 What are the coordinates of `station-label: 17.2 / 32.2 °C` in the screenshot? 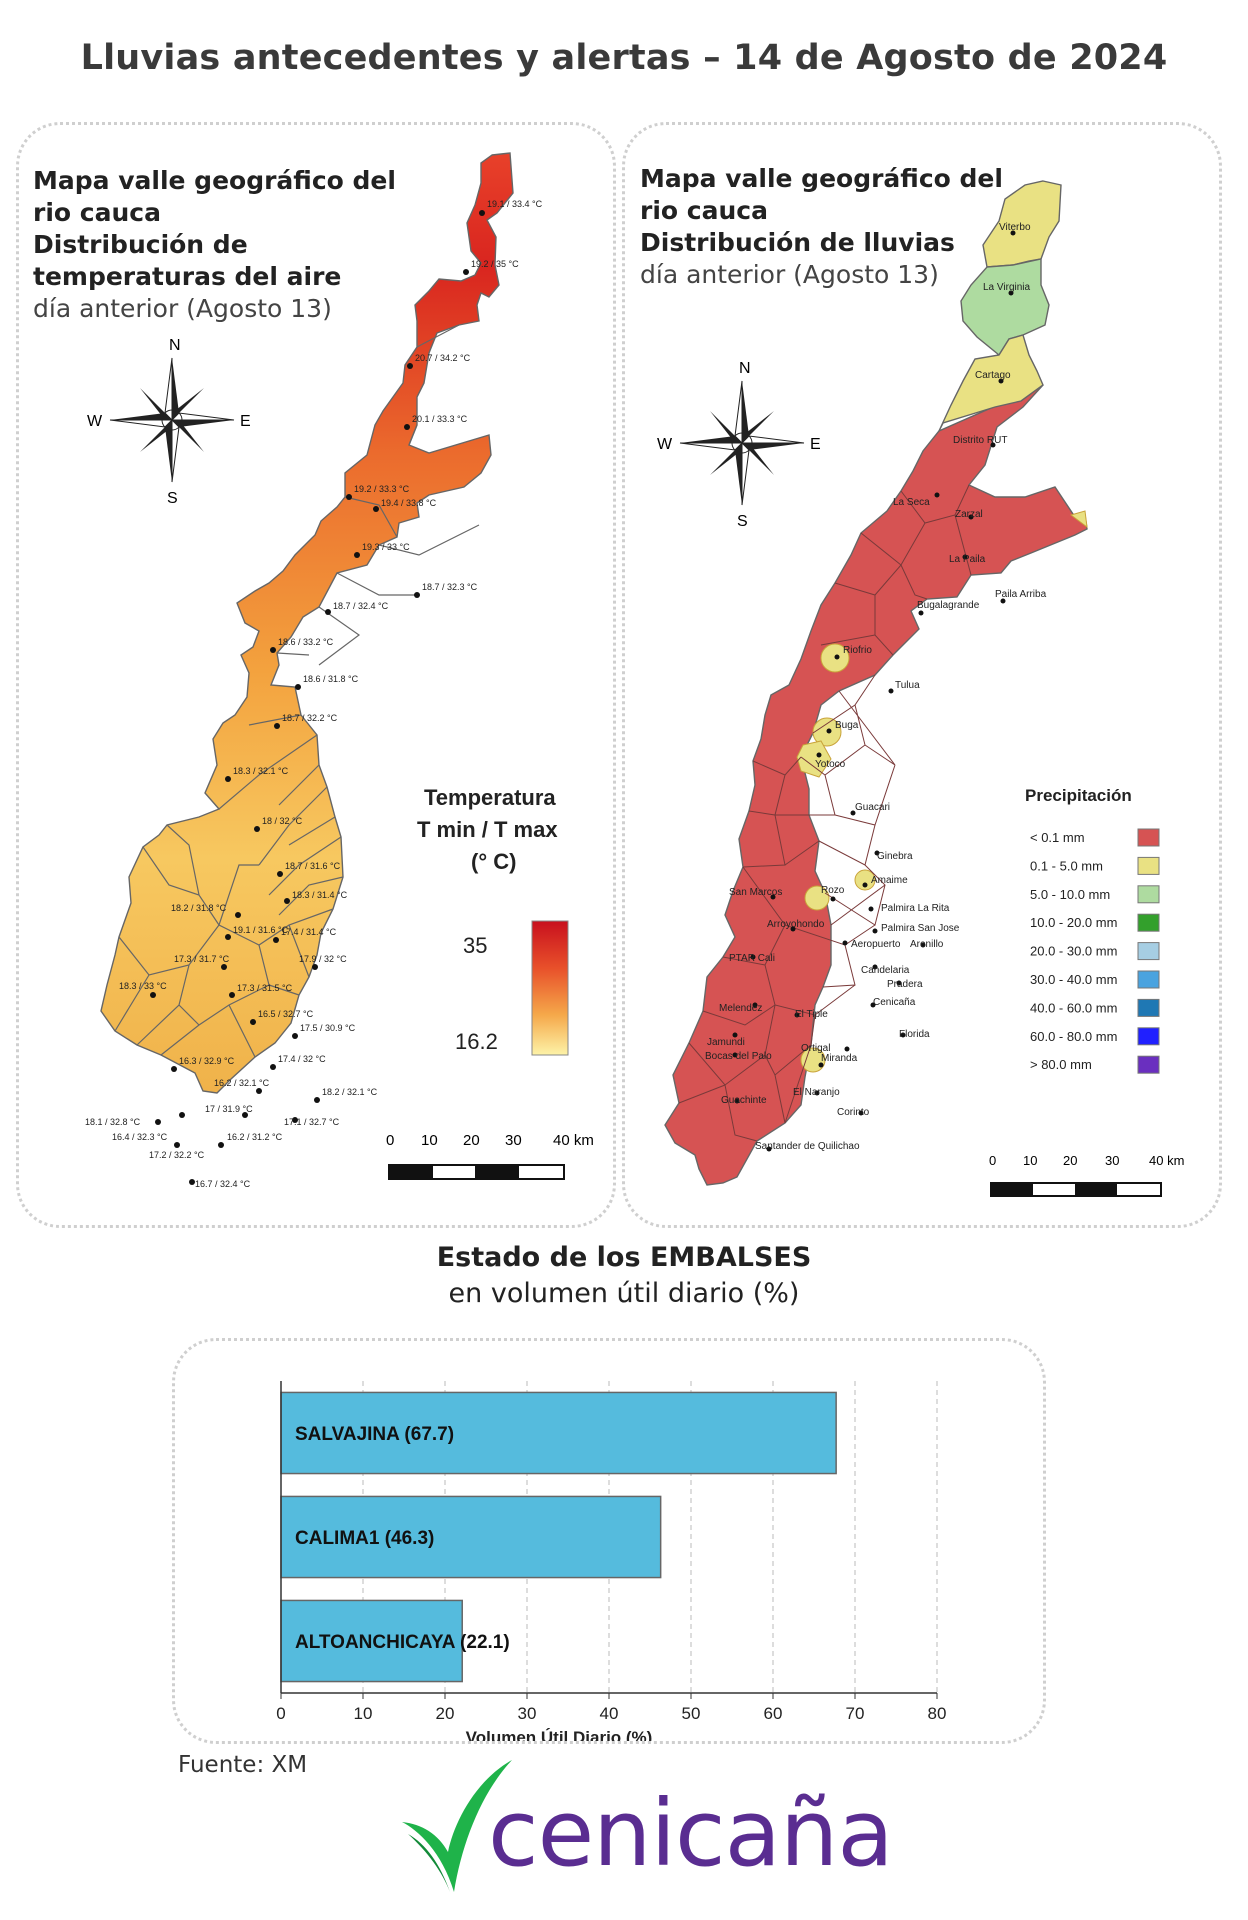 It's located at (177, 1155).